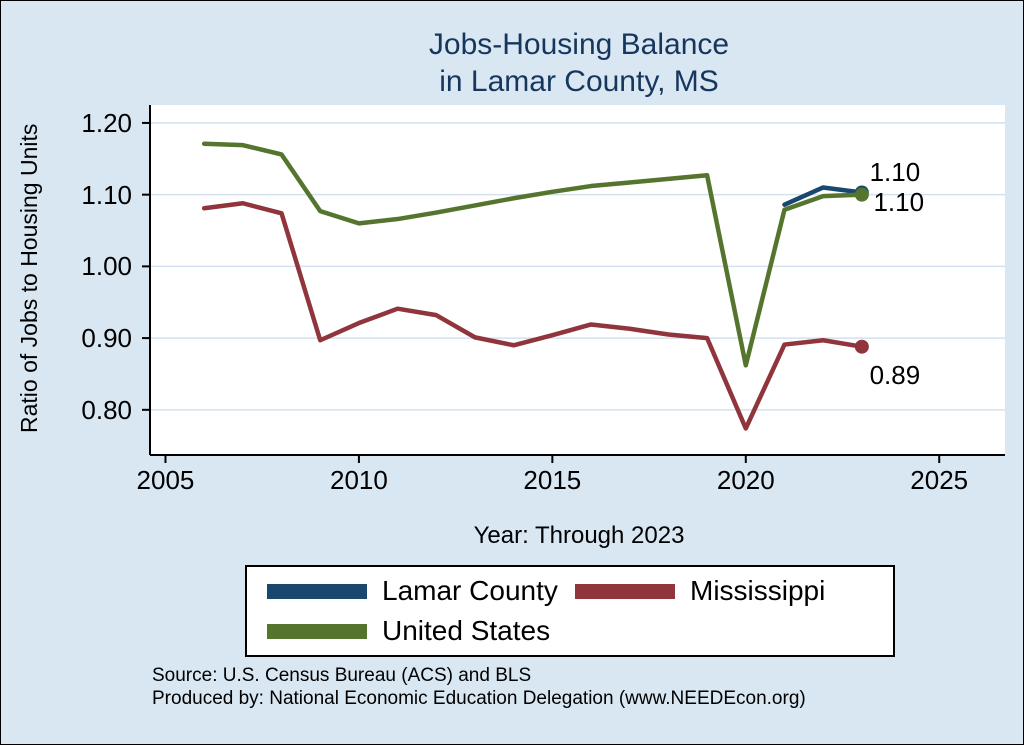  Describe the element at coordinates (106, 194) in the screenshot. I see `y-tick-label: 1.10` at that location.